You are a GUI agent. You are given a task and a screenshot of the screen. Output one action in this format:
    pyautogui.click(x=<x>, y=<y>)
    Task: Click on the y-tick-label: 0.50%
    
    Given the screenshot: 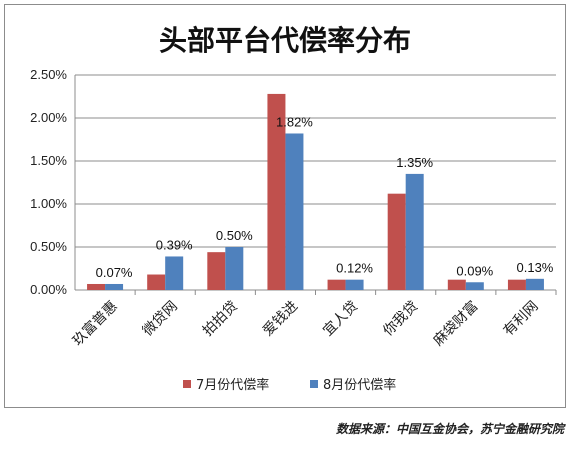 What is the action you would take?
    pyautogui.click(x=48, y=246)
    